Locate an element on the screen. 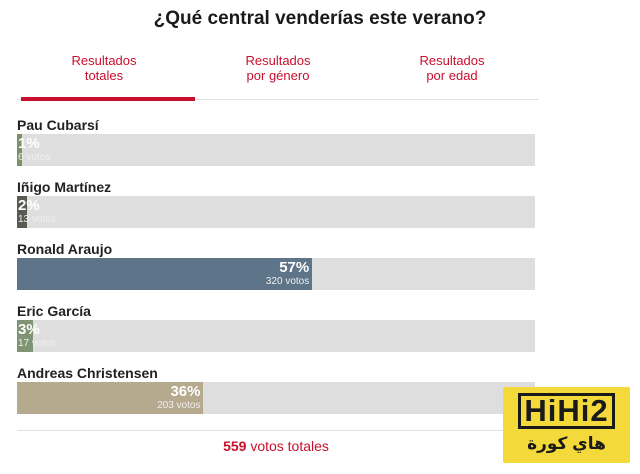 The image size is (640, 474). option-votes: 320 votos is located at coordinates (287, 281).